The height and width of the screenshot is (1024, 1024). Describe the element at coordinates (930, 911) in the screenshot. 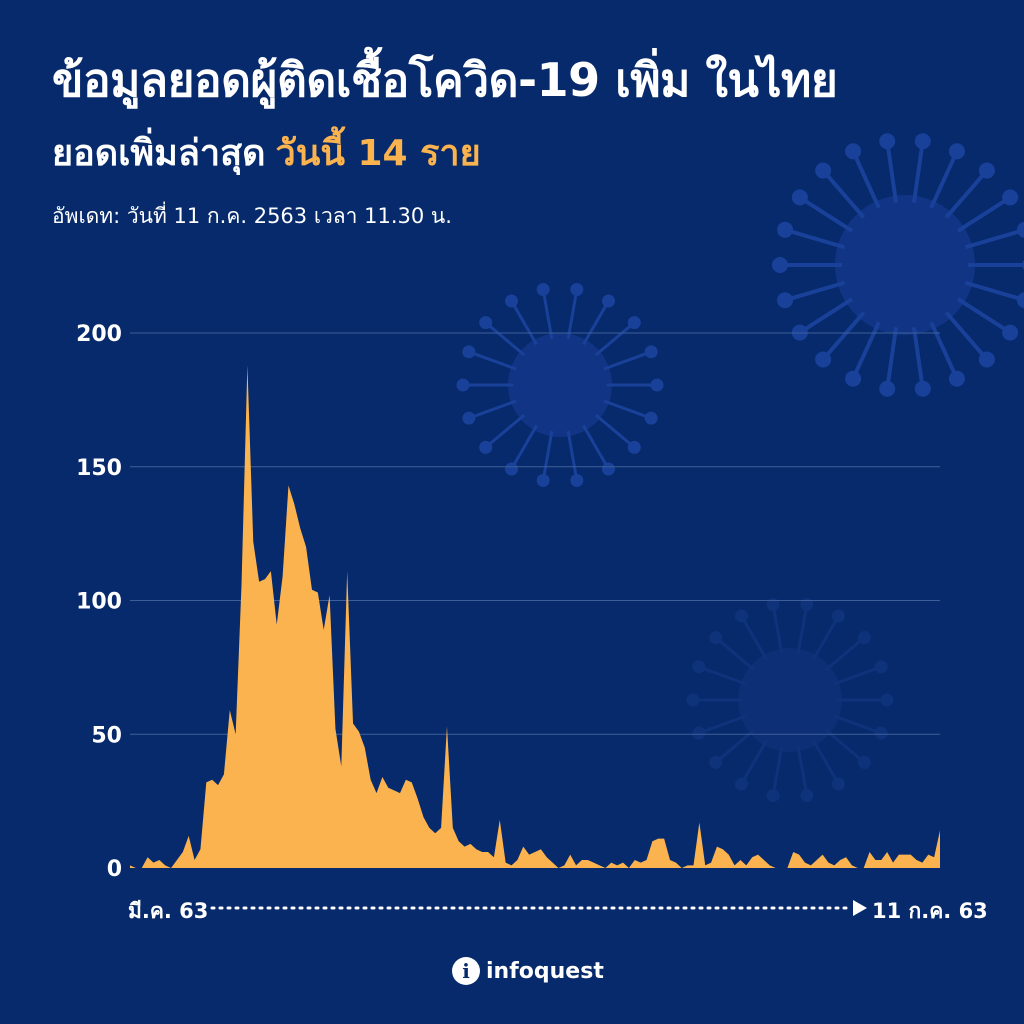

I see `x-axis-end-label: 11 ก.ค. 63` at that location.